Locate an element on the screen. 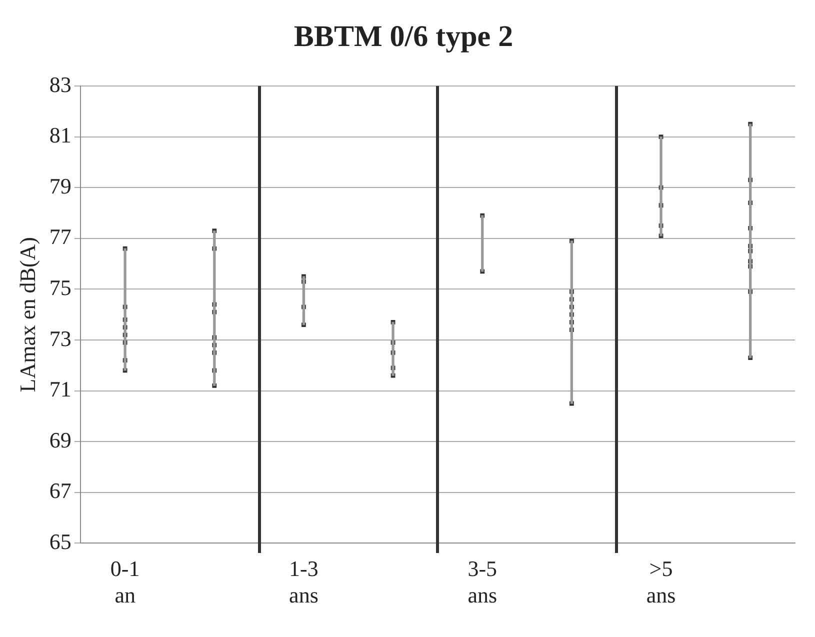 Image resolution: width=815 pixels, height=637 pixels. x-tick-label: 3-5 ans is located at coordinates (483, 582).